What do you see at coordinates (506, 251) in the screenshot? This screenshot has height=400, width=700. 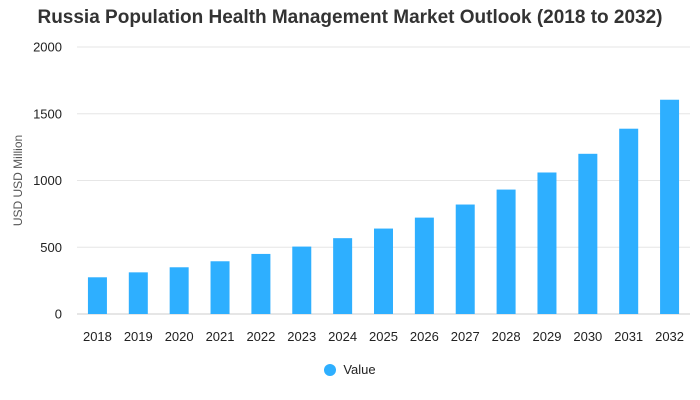 I see `bar-2028` at bounding box center [506, 251].